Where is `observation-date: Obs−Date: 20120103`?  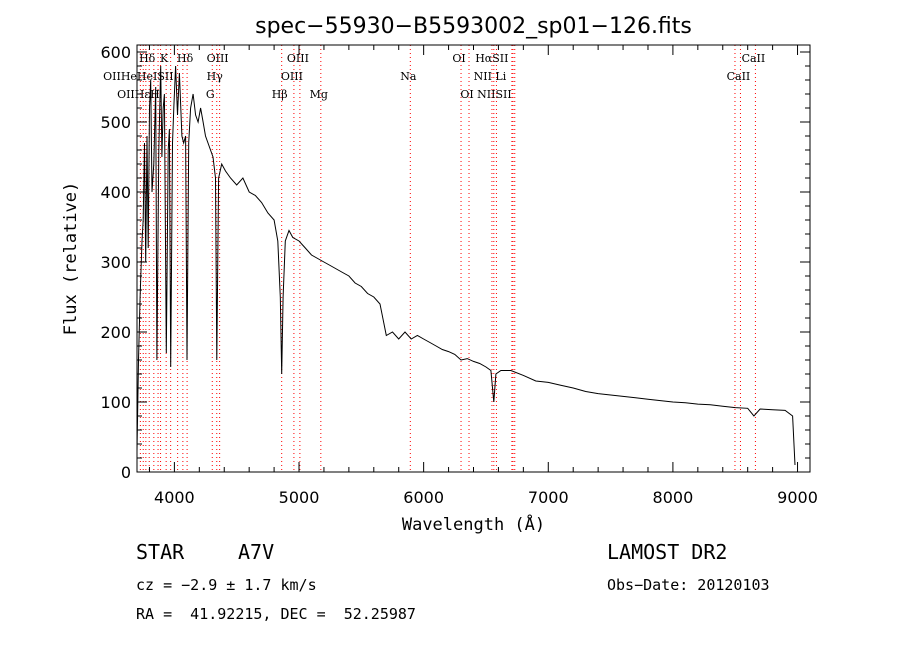 observation-date: Obs−Date: 20120103 is located at coordinates (688, 585).